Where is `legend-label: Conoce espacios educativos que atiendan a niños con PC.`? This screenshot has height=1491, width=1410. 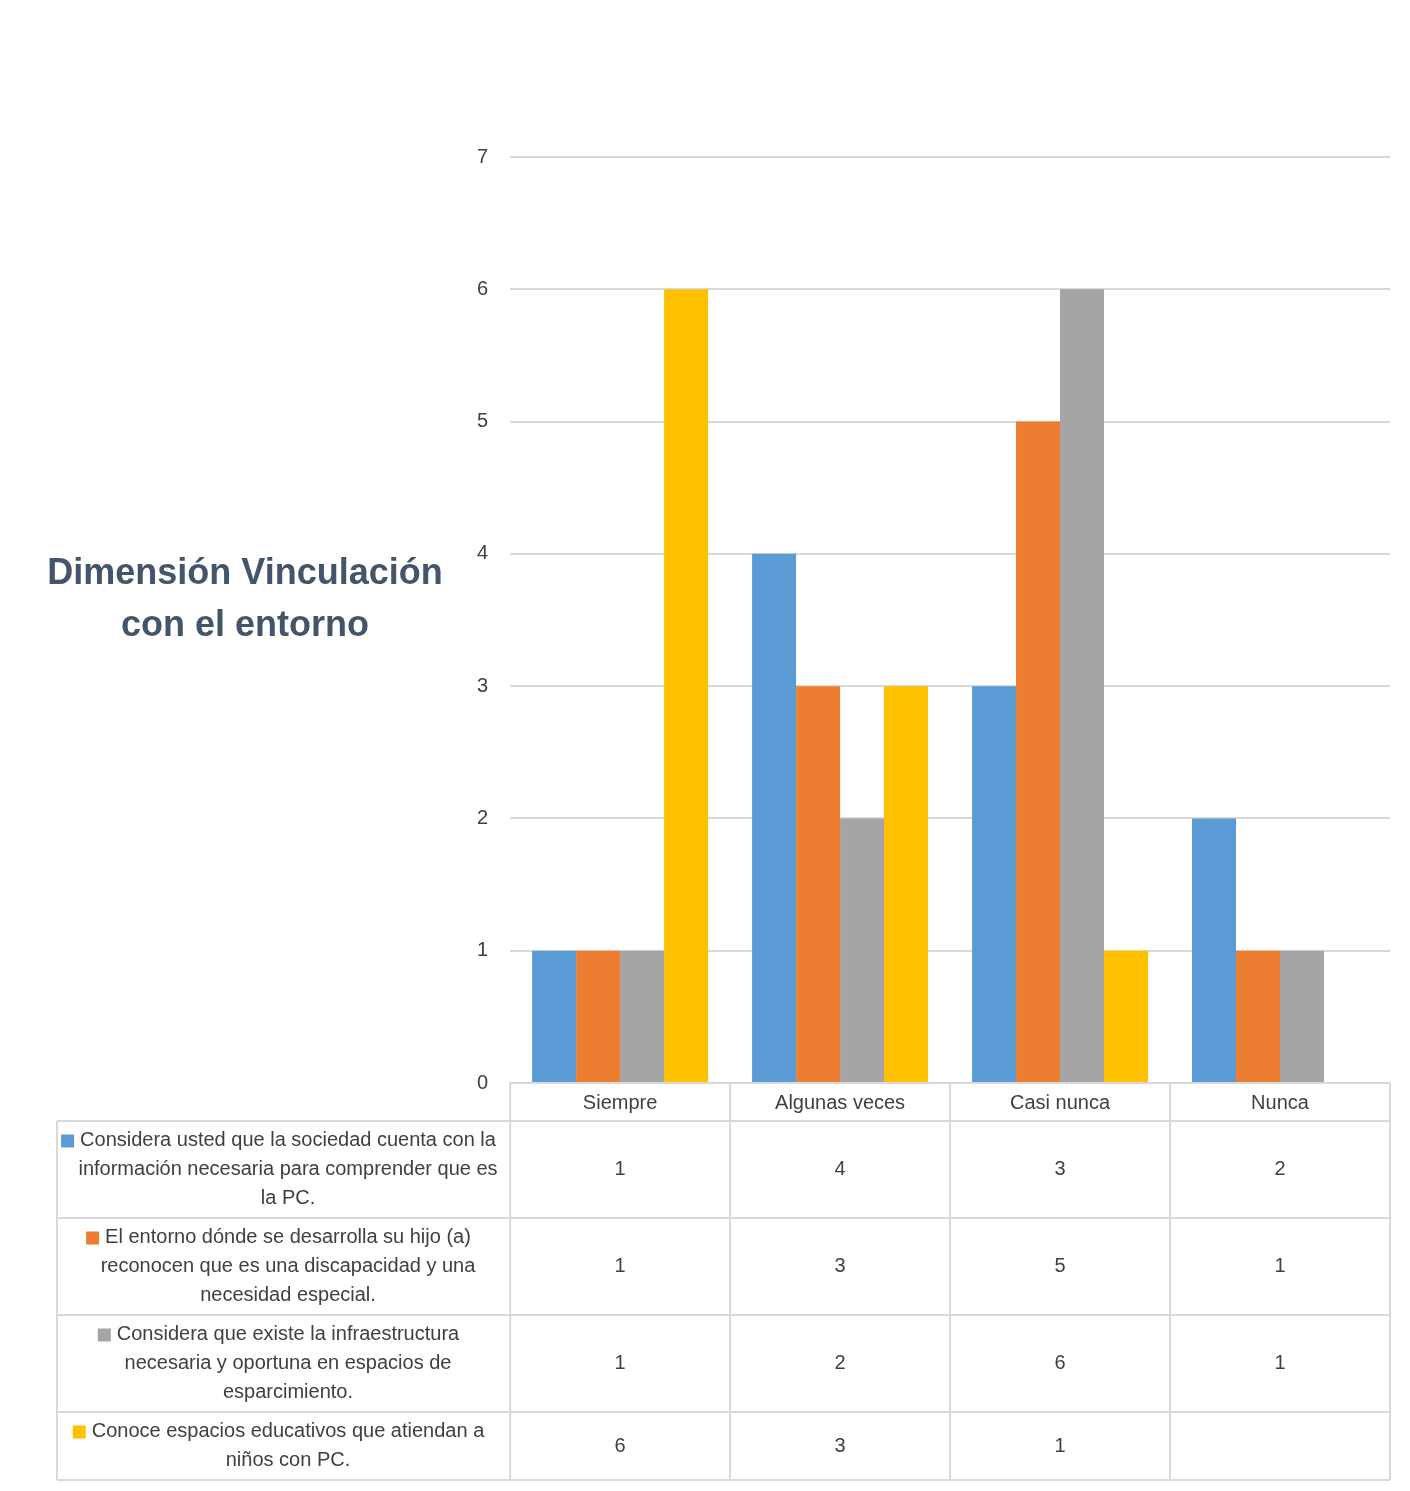 legend-label: Conoce espacios educativos que atiendan a niños con PC. is located at coordinates (288, 1445).